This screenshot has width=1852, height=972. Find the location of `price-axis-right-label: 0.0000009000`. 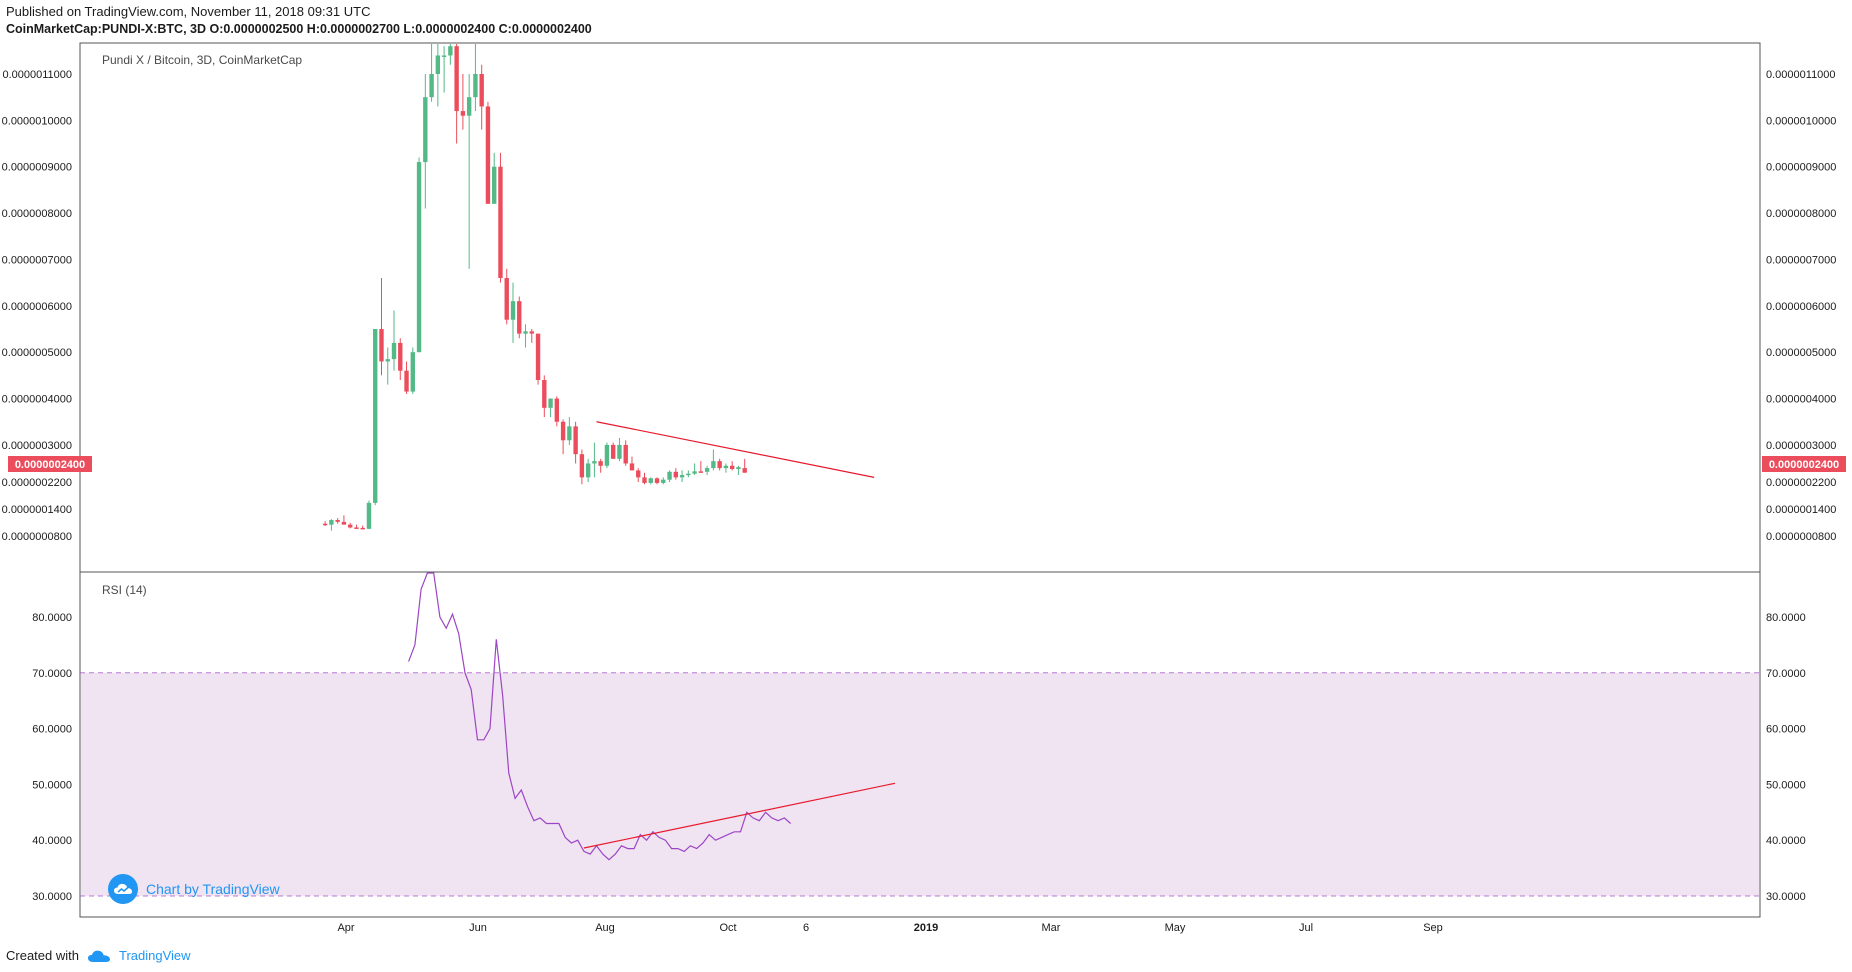

price-axis-right-label: 0.0000009000 is located at coordinates (1801, 168).